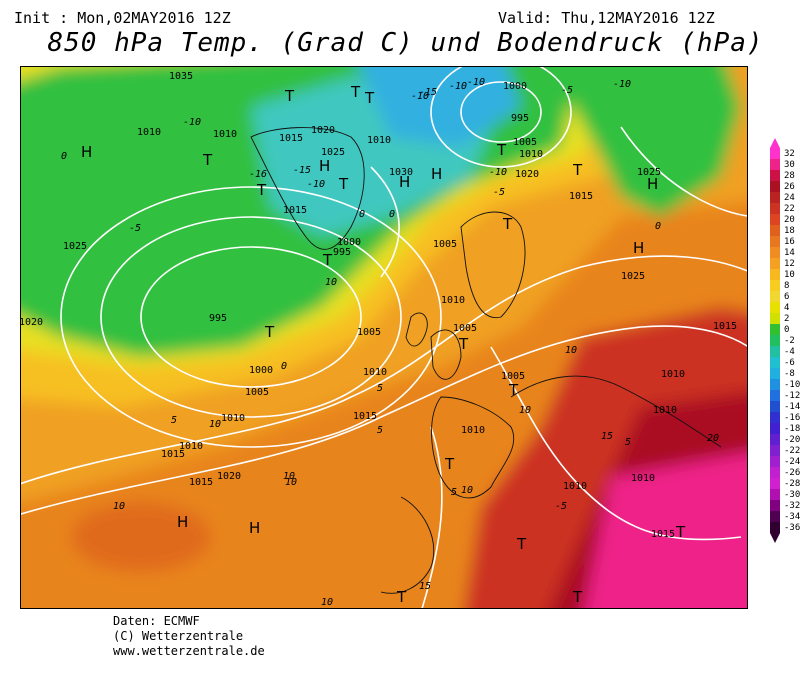 The height and width of the screenshot is (674, 811). Describe the element at coordinates (792, 506) in the screenshot. I see `colorbar-tick-label: -32` at that location.